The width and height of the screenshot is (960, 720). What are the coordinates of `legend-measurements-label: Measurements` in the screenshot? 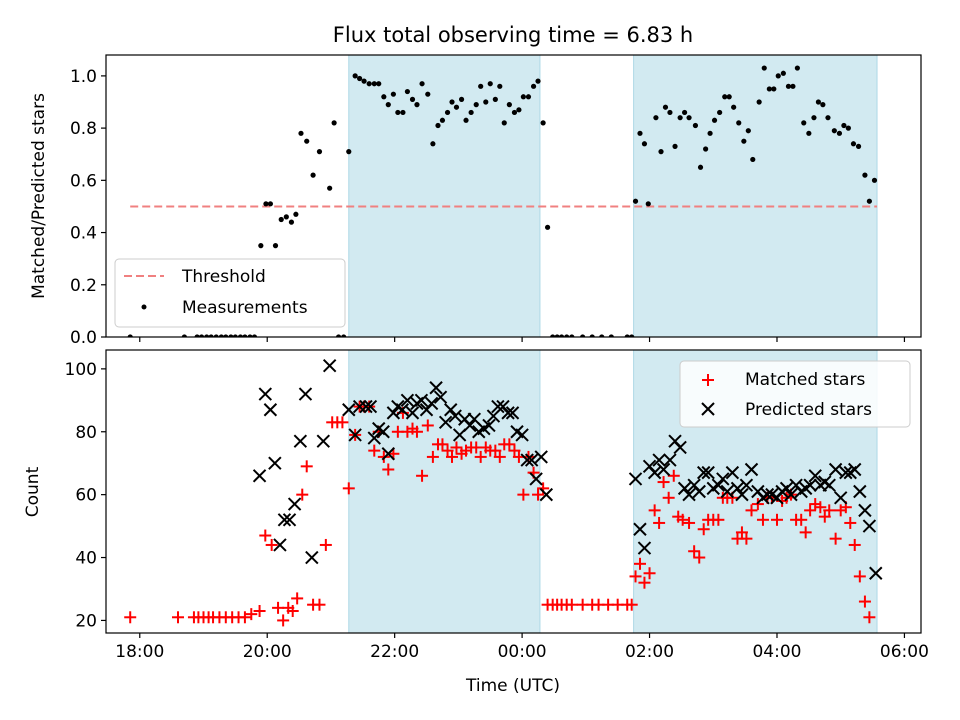 It's located at (245, 308).